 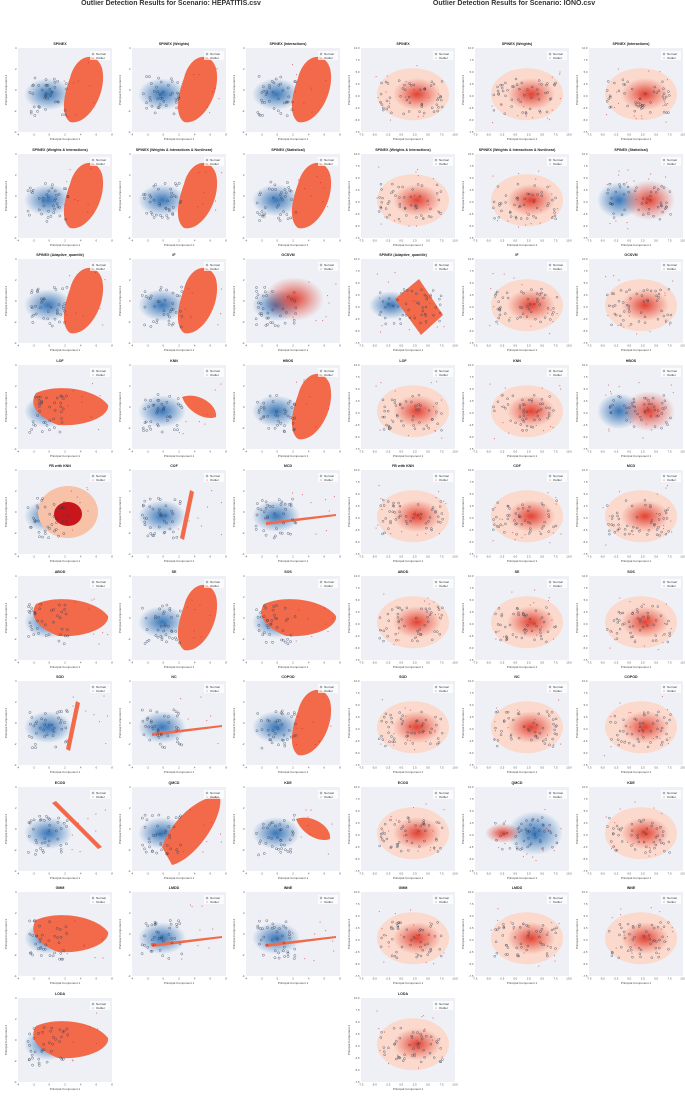 I want to click on y-tick-label: -2.5, so click(x=471, y=741).